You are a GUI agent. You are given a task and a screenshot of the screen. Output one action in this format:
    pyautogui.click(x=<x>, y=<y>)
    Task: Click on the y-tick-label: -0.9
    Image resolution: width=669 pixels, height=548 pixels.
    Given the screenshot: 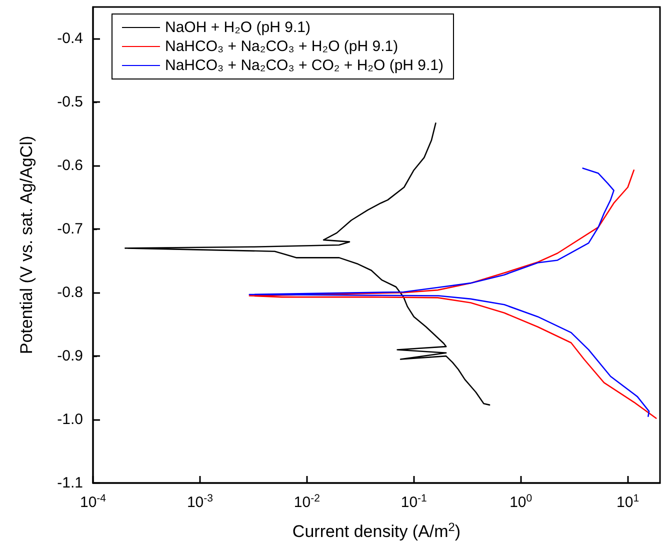 What is the action you would take?
    pyautogui.click(x=70, y=356)
    